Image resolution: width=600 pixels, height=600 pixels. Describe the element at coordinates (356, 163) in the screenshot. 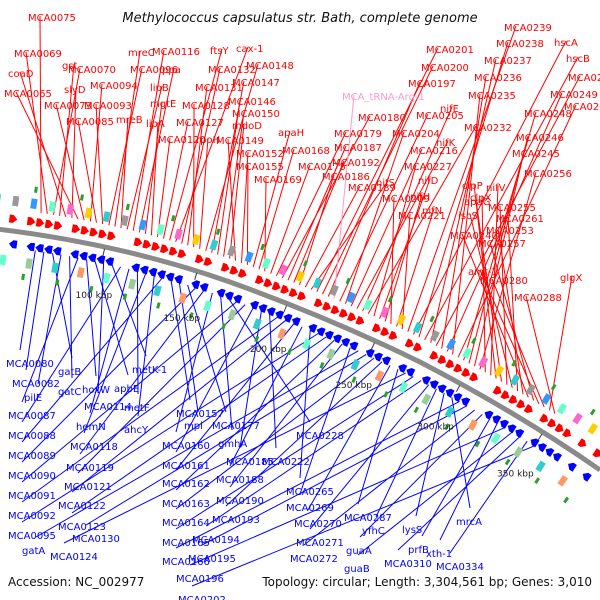

I see `forward-gene-label: MCA0192` at that location.